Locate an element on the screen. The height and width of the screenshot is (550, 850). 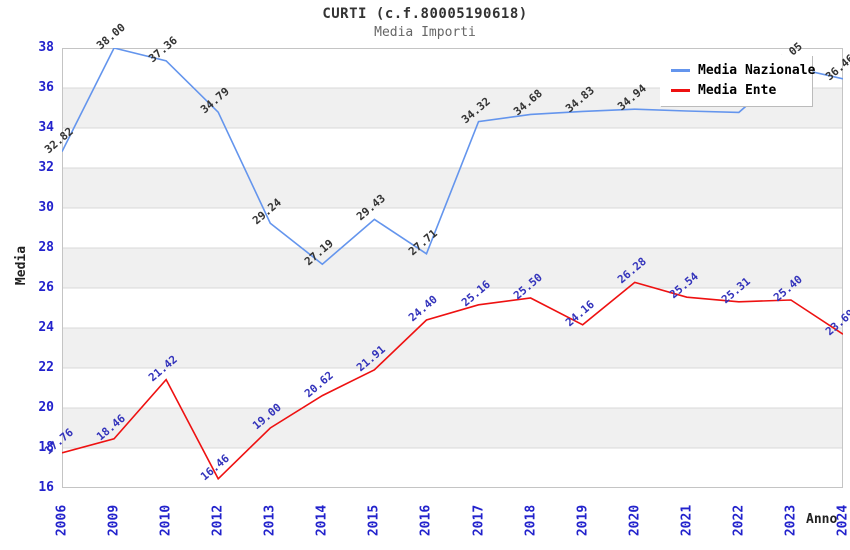
y-tick-label: 18 is located at coordinates (46, 447).